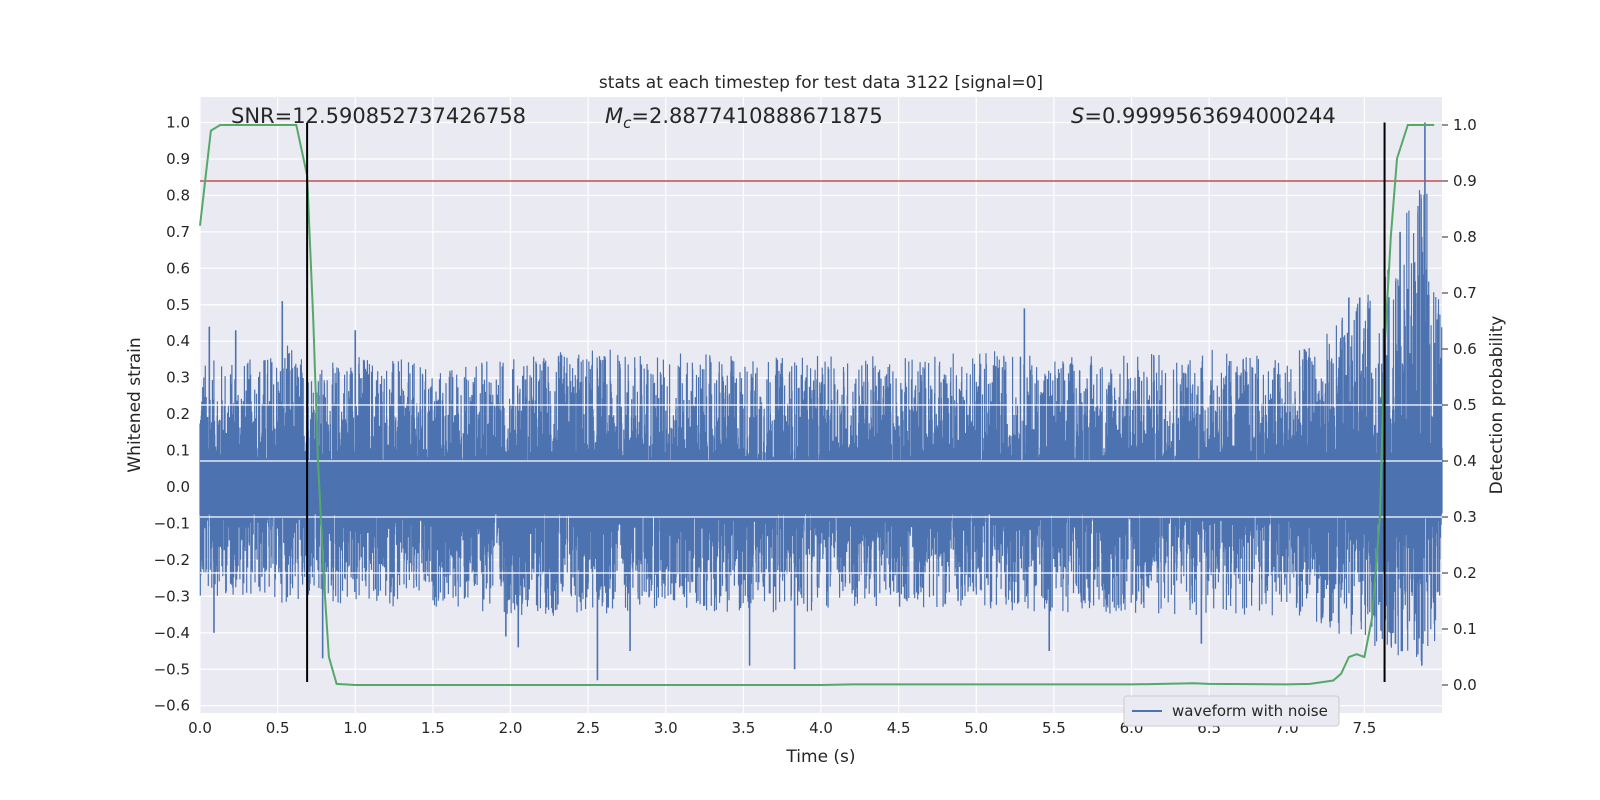 Image resolution: width=1600 pixels, height=800 pixels. What do you see at coordinates (627, 123) in the screenshot?
I see `chirp-mass-subscript: c` at bounding box center [627, 123].